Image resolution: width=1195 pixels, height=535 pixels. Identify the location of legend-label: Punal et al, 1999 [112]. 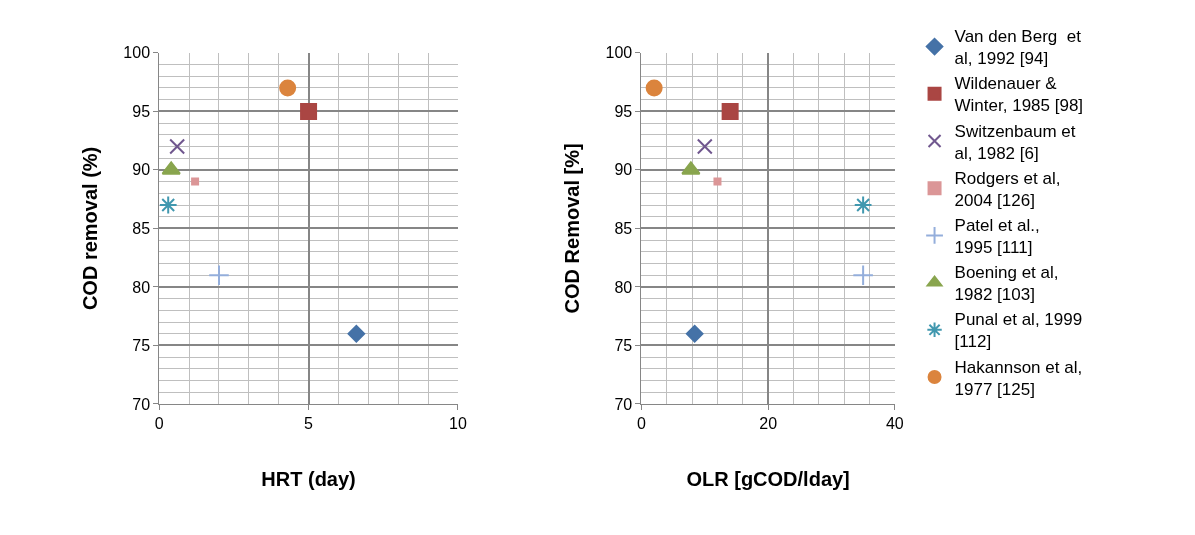
(1018, 331).